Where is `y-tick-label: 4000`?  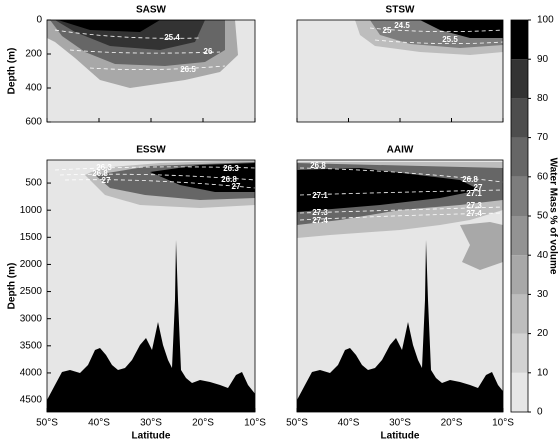 y-tick-label: 4000 is located at coordinates (31, 373).